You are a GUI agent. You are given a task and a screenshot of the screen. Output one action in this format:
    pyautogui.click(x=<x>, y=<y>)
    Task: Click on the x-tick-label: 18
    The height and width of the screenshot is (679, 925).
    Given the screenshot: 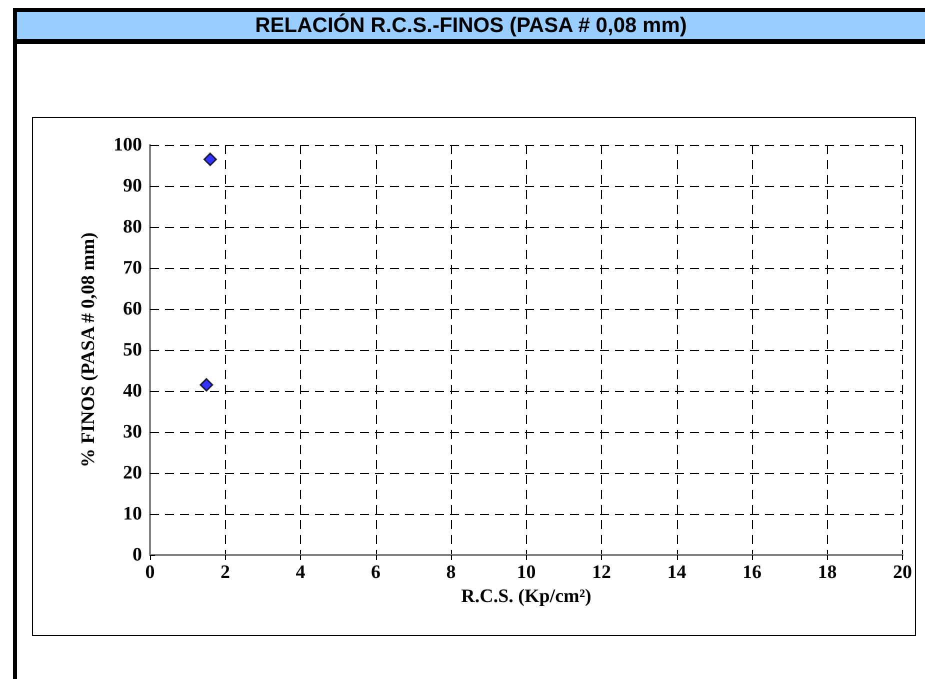 What is the action you would take?
    pyautogui.click(x=827, y=572)
    